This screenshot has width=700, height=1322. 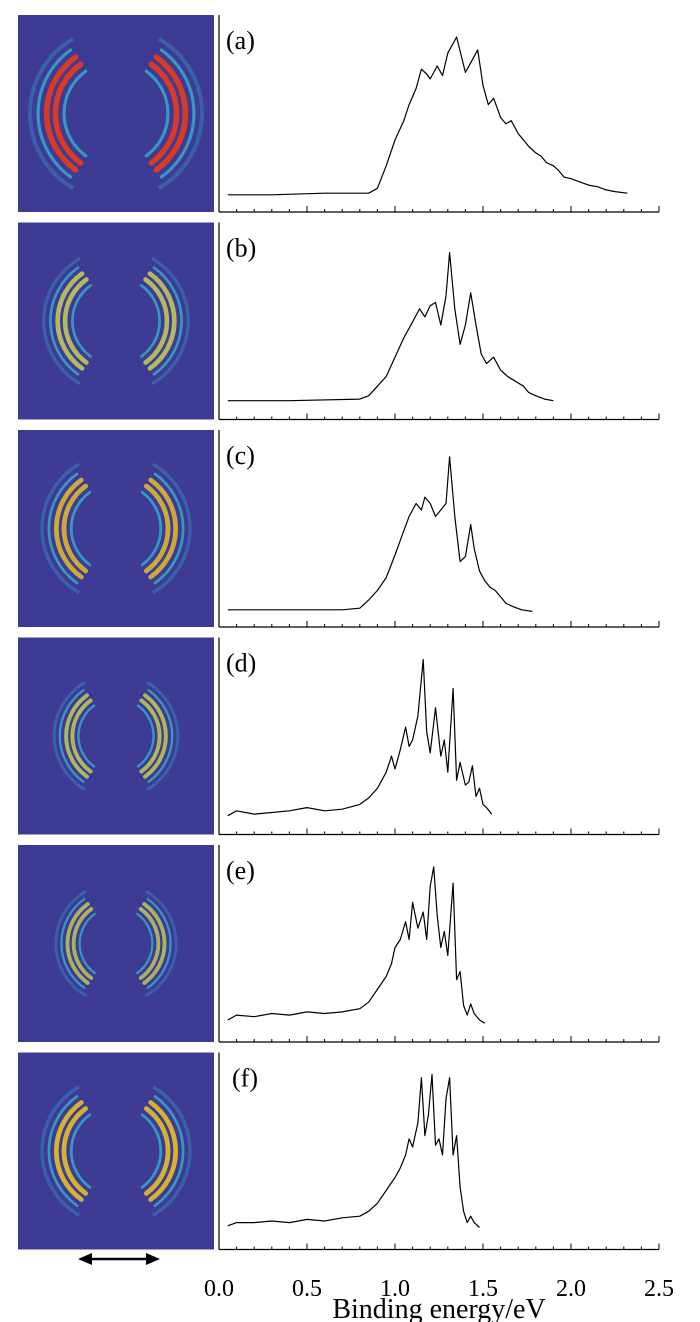 What do you see at coordinates (659, 1289) in the screenshot?
I see `x-tick-label-5: 2.5` at bounding box center [659, 1289].